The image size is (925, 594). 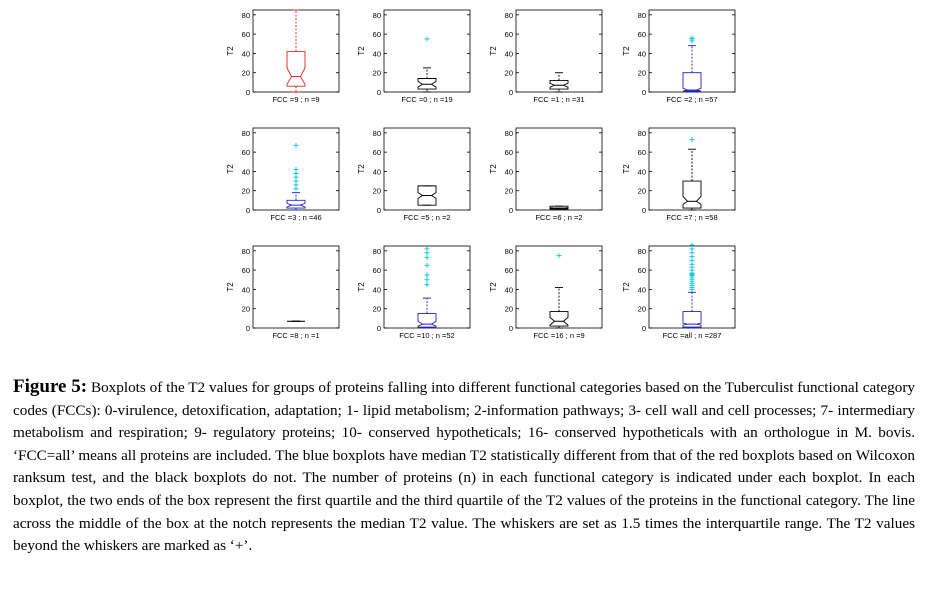 What do you see at coordinates (679, 174) in the screenshot?
I see `boxplot-panel-8: 0 20 40 60 80 T2 FCC =7 ; n =58` at bounding box center [679, 174].